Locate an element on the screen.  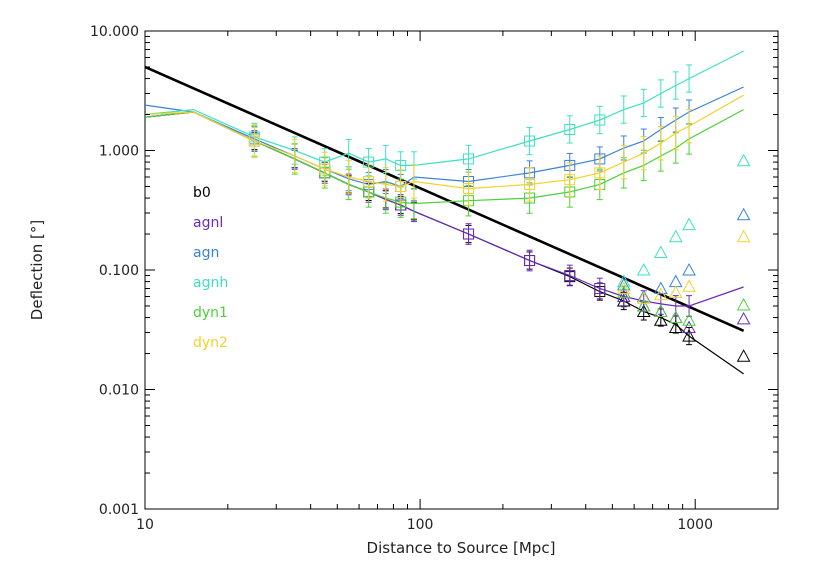
y-tick-label: 1.000 is located at coordinates (119, 152).